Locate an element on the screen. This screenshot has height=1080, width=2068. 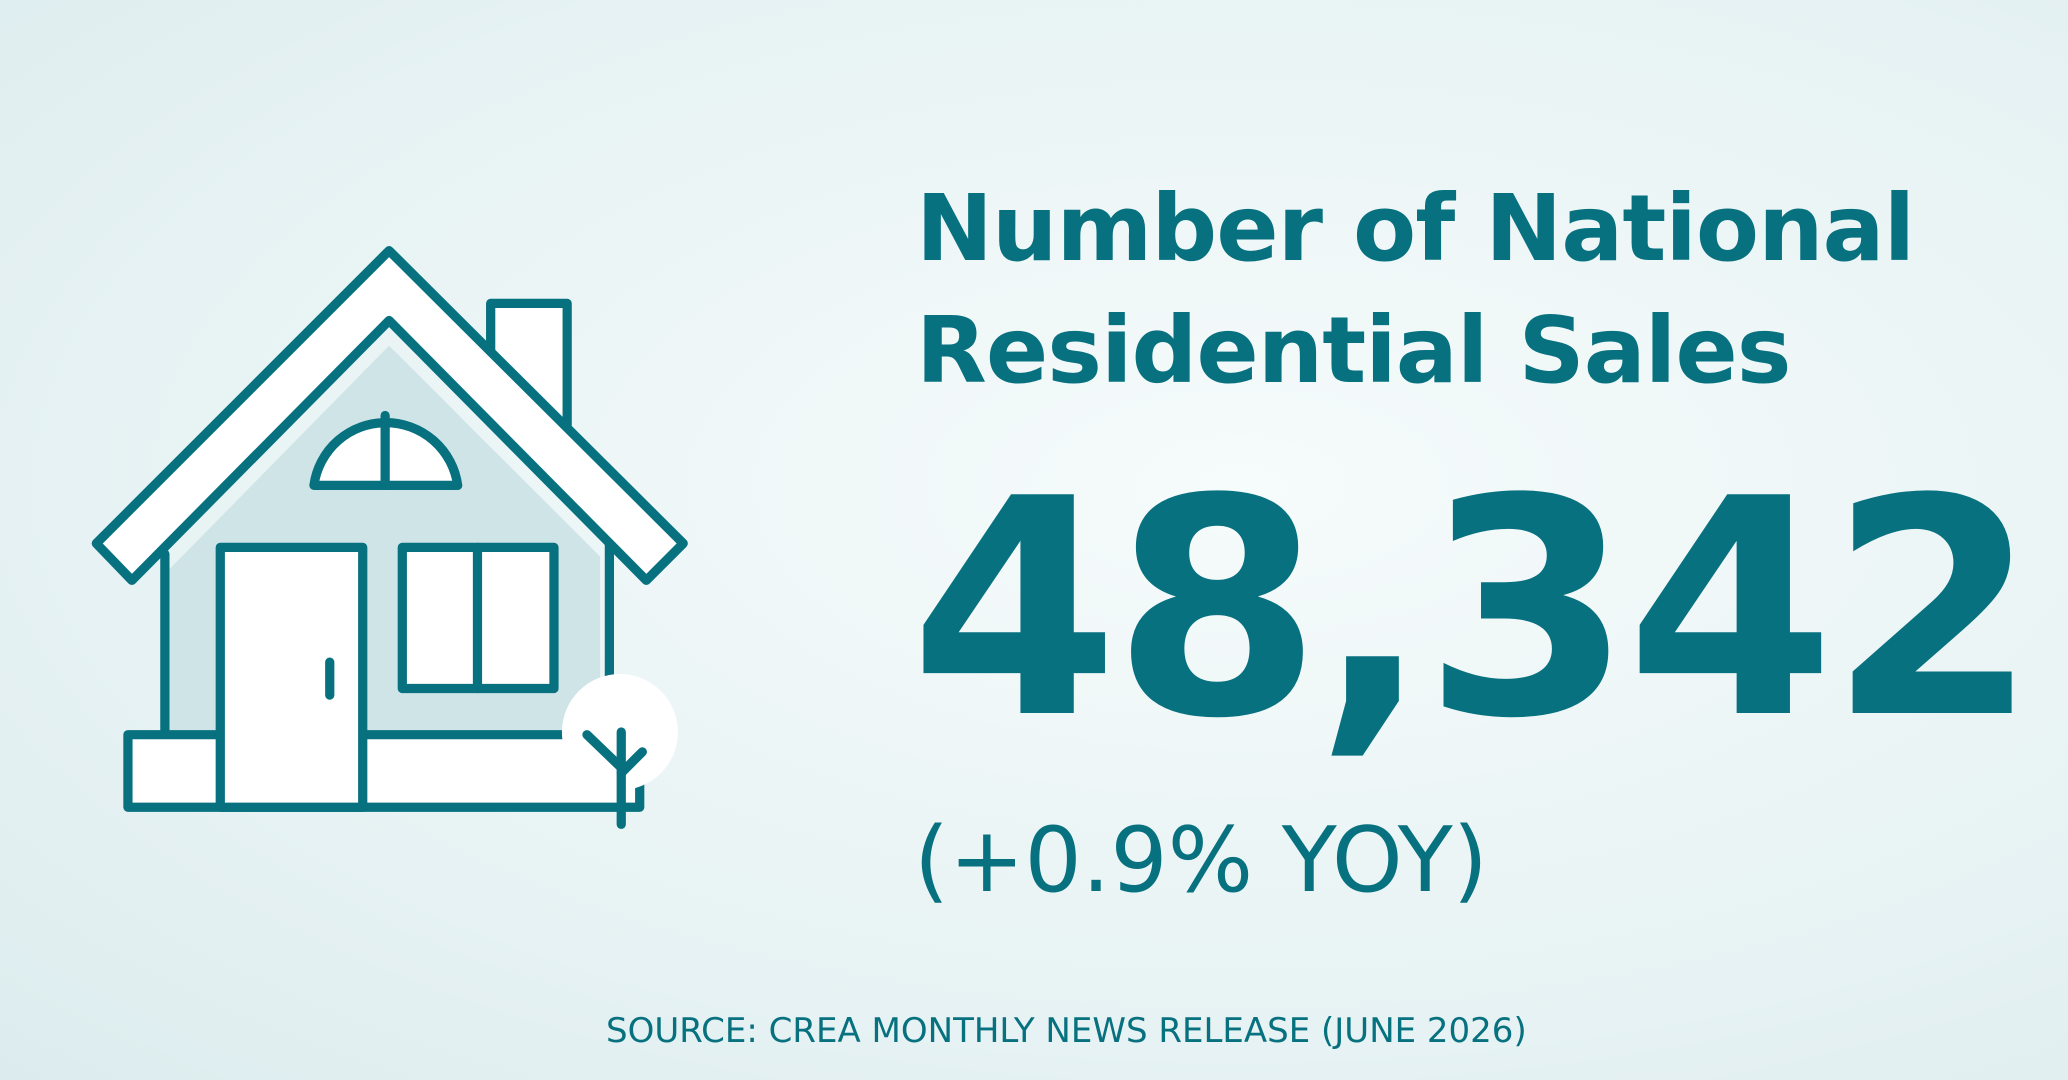
change: (+0.9% YOY) is located at coordinates (1201, 860).